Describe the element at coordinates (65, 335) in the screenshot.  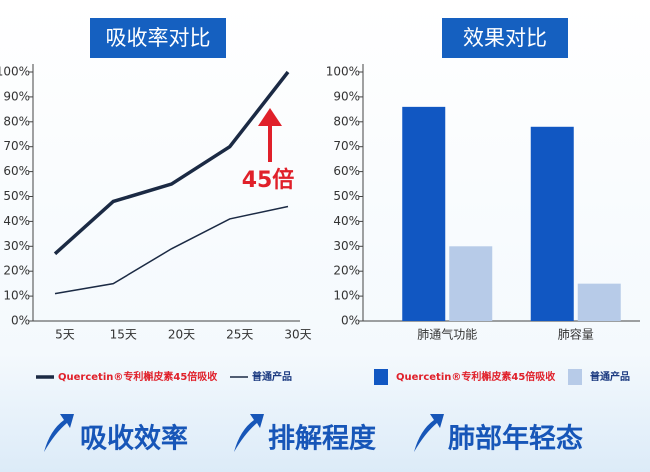
I see `x-tick-label: 5天` at that location.